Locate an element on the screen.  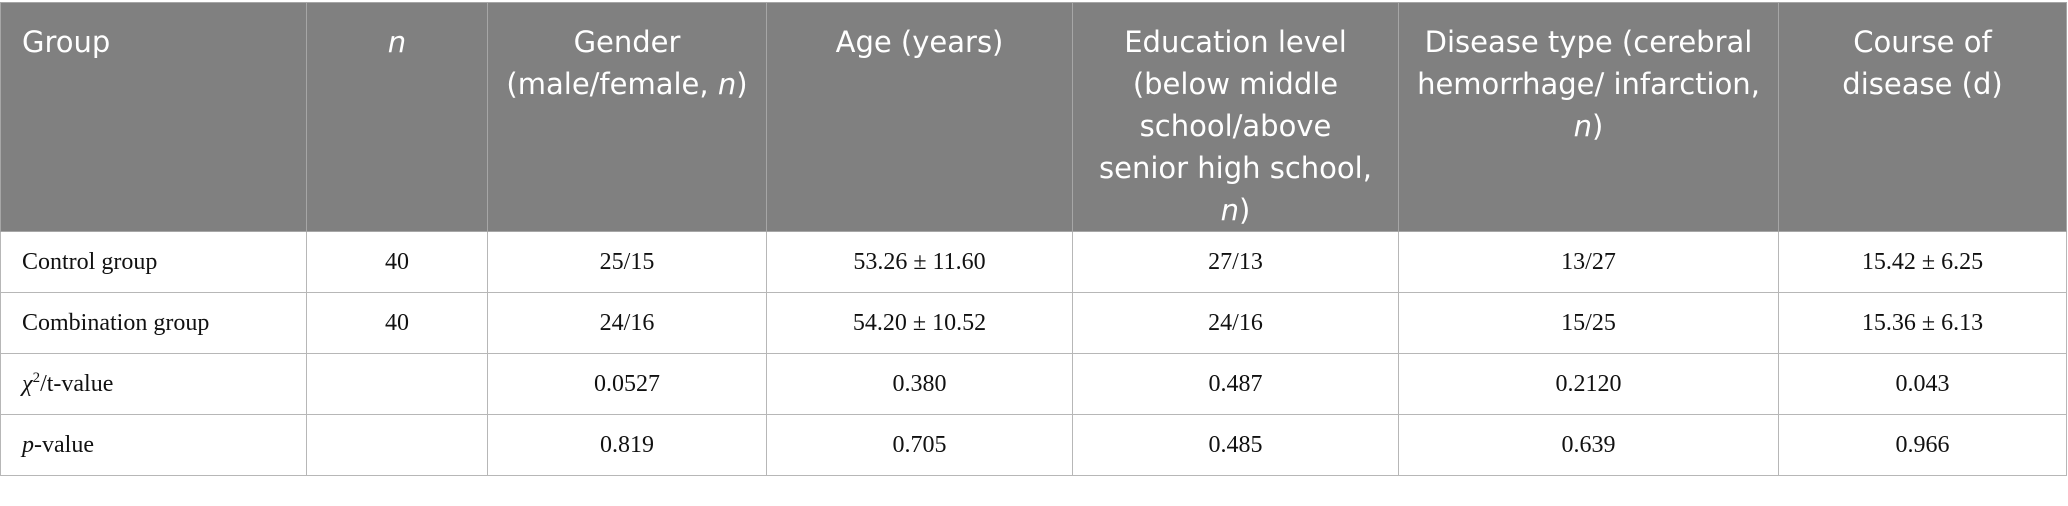
cell: 54.20 ± 10.52 is located at coordinates (919, 323).